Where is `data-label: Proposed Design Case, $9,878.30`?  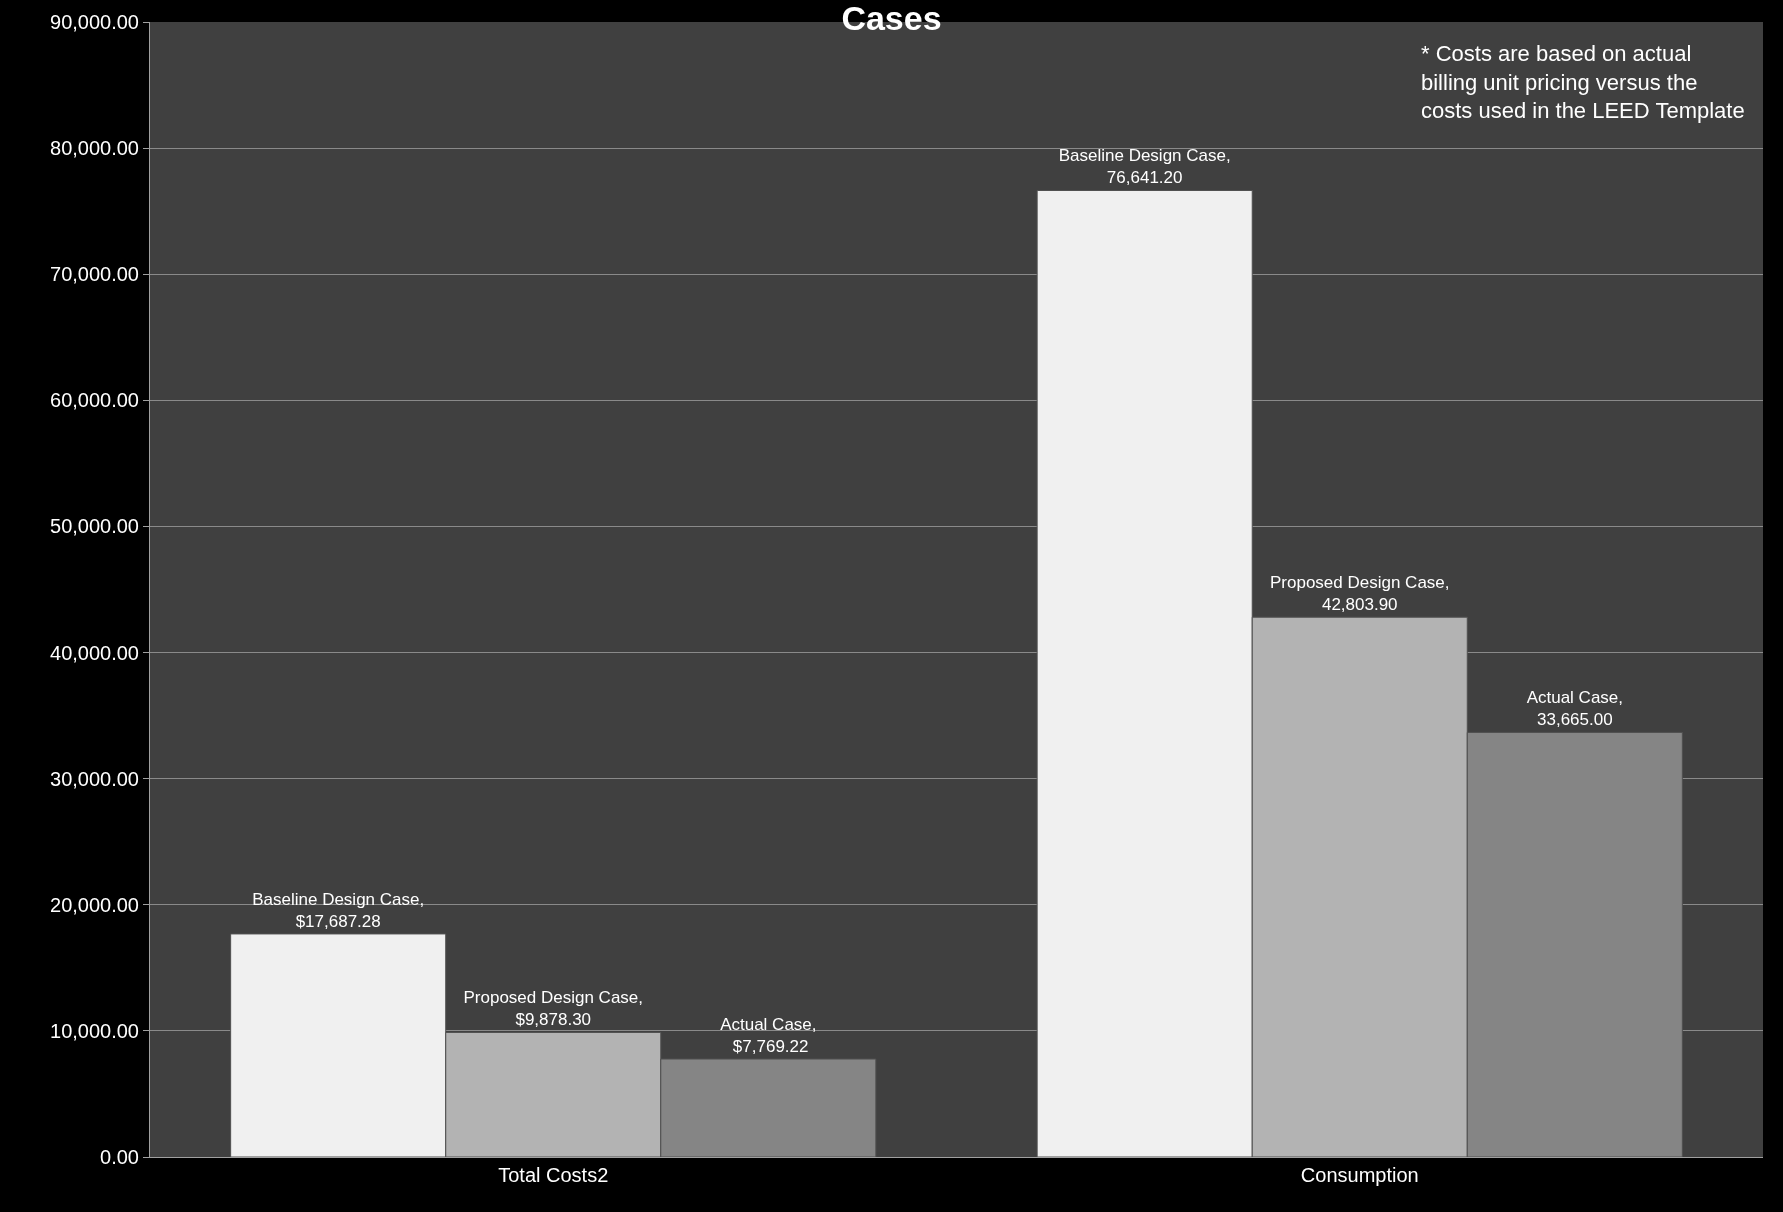 data-label: Proposed Design Case, $9,878.30 is located at coordinates (553, 1009).